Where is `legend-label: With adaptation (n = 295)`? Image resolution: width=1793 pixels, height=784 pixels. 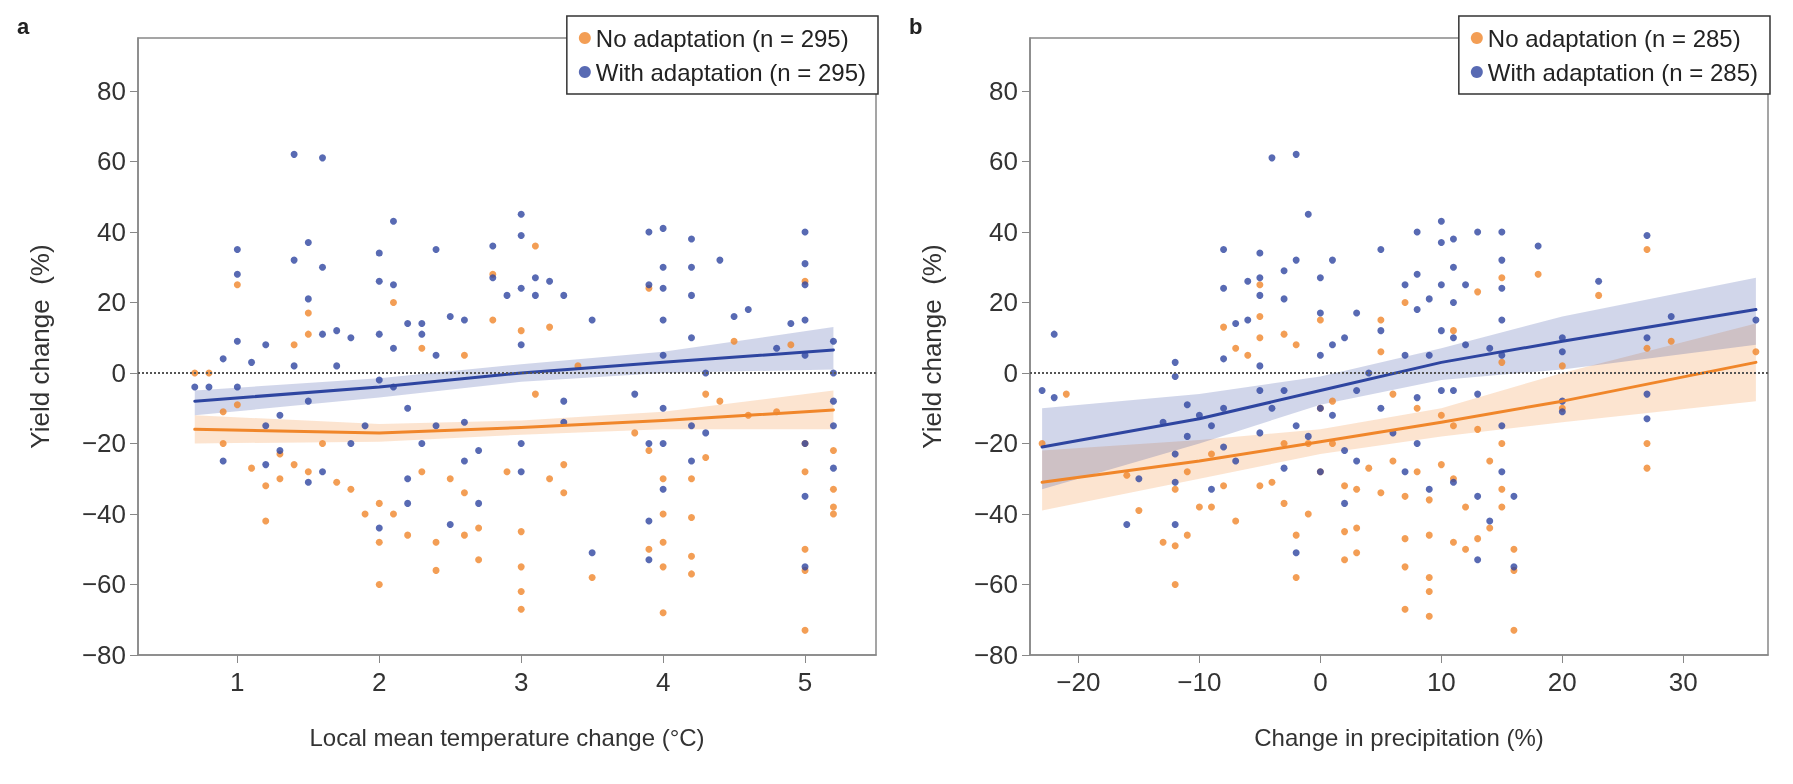
legend-label: With adaptation (n = 295) is located at coordinates (731, 72).